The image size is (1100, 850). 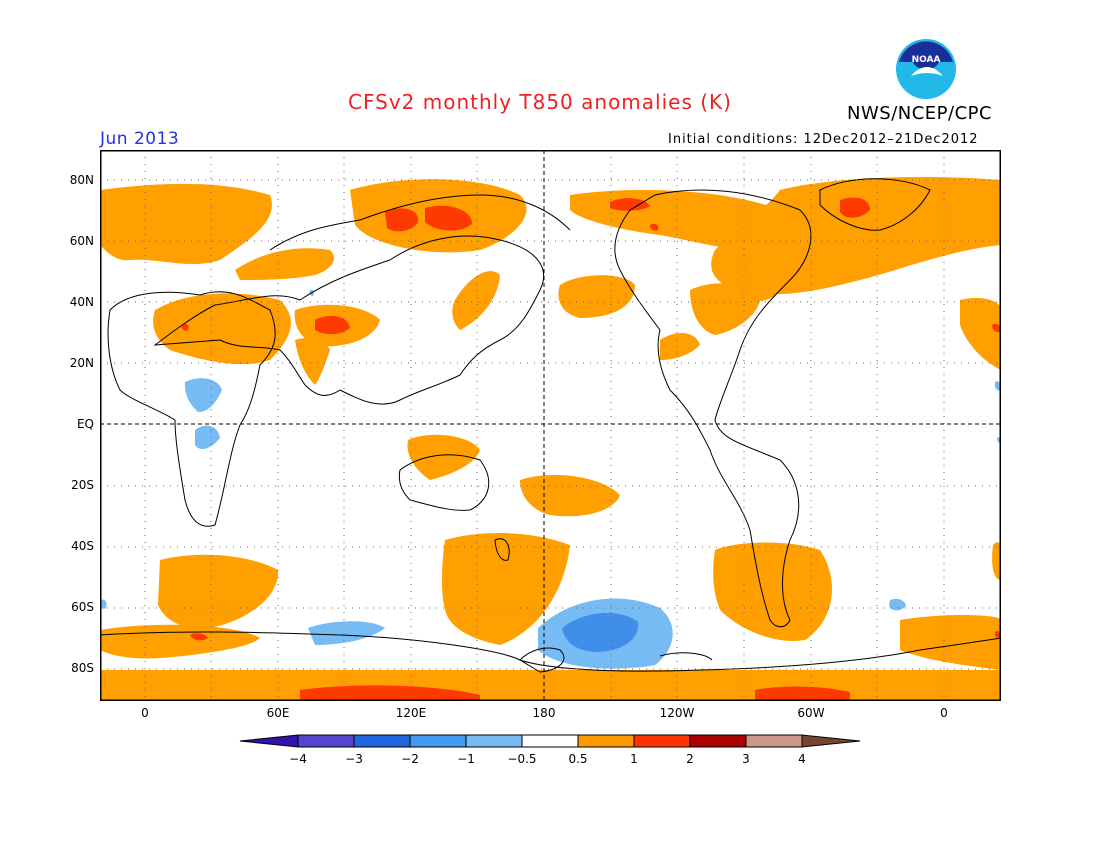 What do you see at coordinates (944, 713) in the screenshot?
I see `lon-label-0-east: 0` at bounding box center [944, 713].